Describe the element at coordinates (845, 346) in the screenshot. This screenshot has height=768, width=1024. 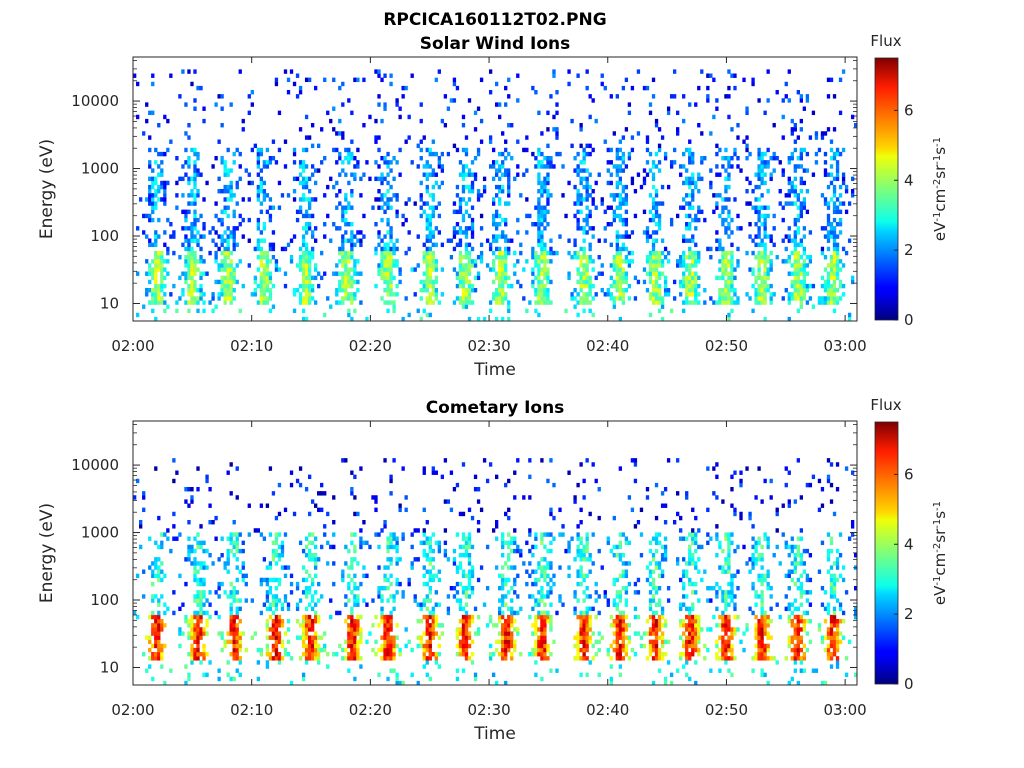
I see `x-tick-label: 03:00` at that location.